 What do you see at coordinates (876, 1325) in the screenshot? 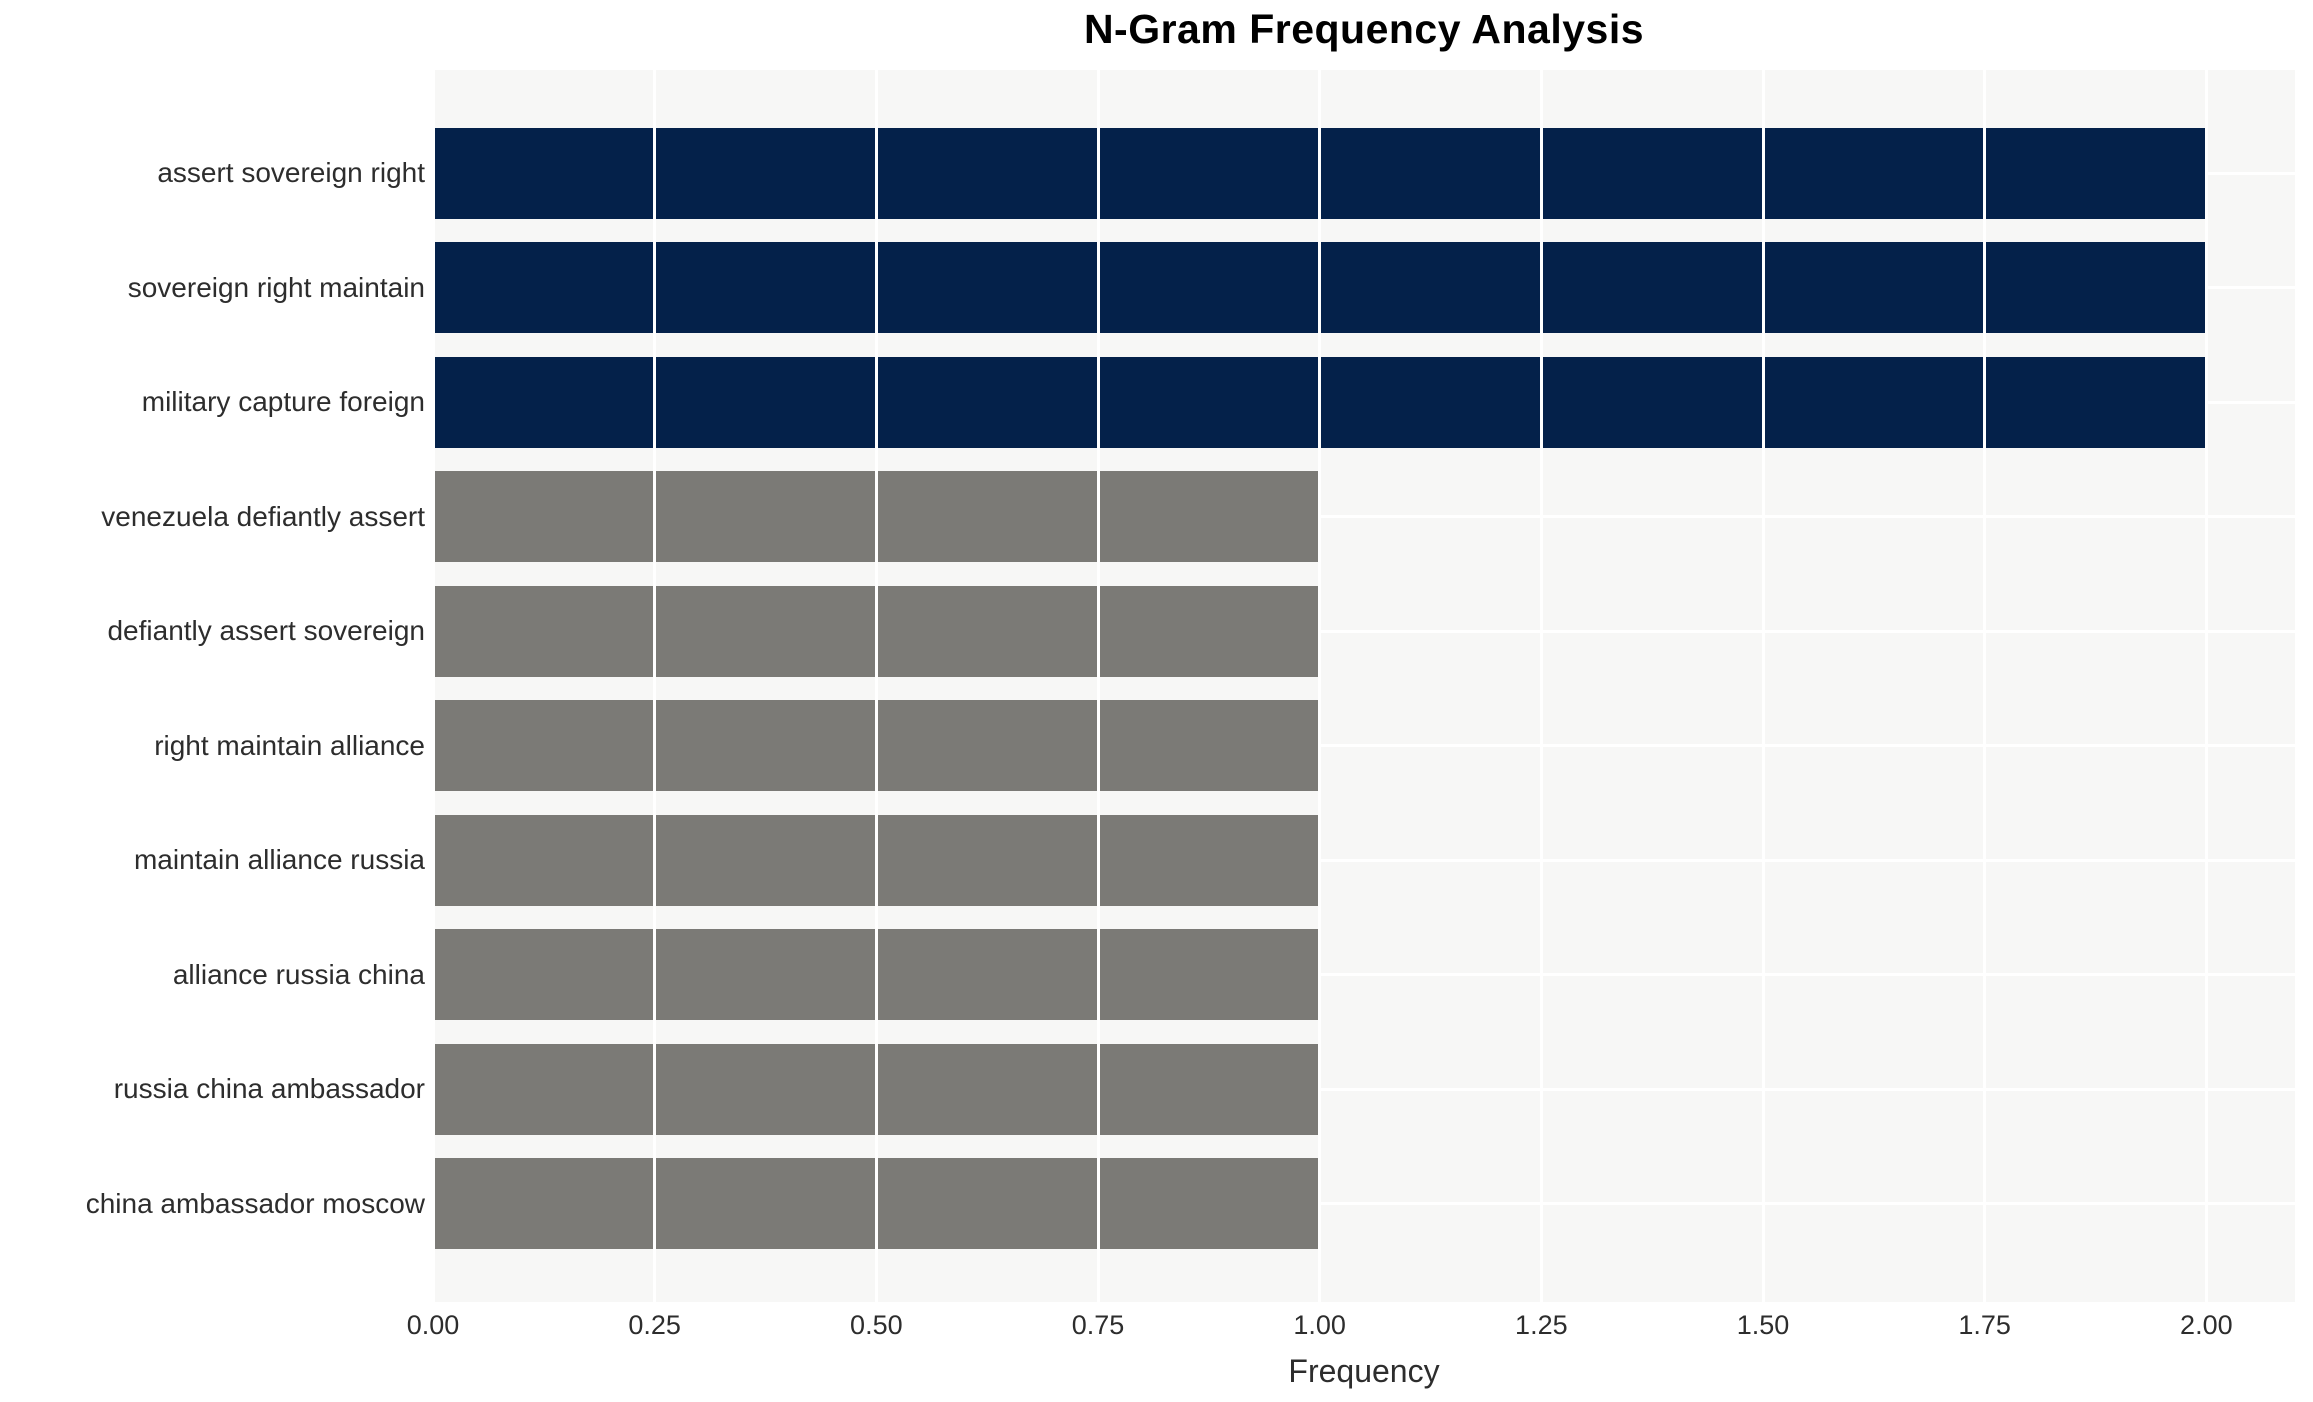
I see `x-axis-tick-label: 0.50` at bounding box center [876, 1325].